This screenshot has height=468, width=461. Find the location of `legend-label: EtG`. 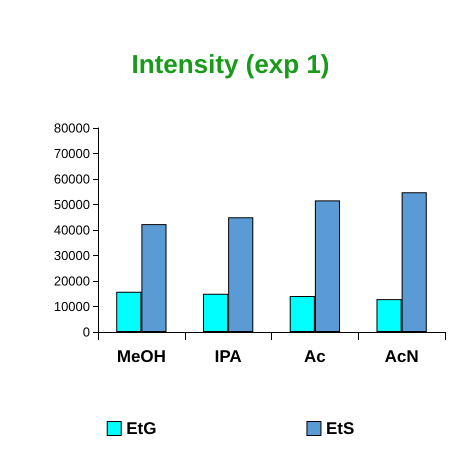

legend-label: EtG is located at coordinates (141, 428).